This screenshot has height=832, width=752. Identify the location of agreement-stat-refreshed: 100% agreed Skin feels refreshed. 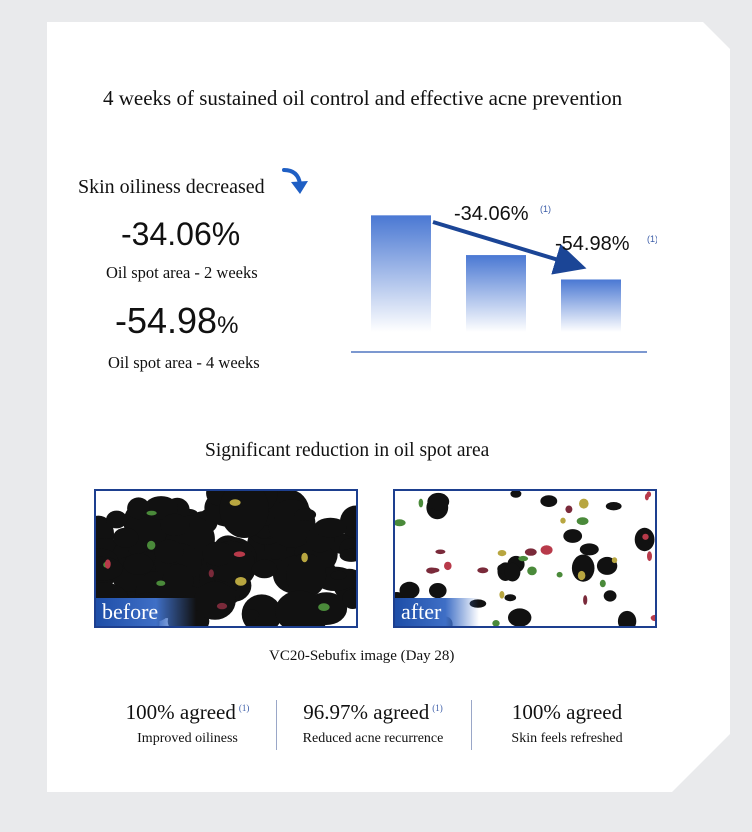
(567, 723).